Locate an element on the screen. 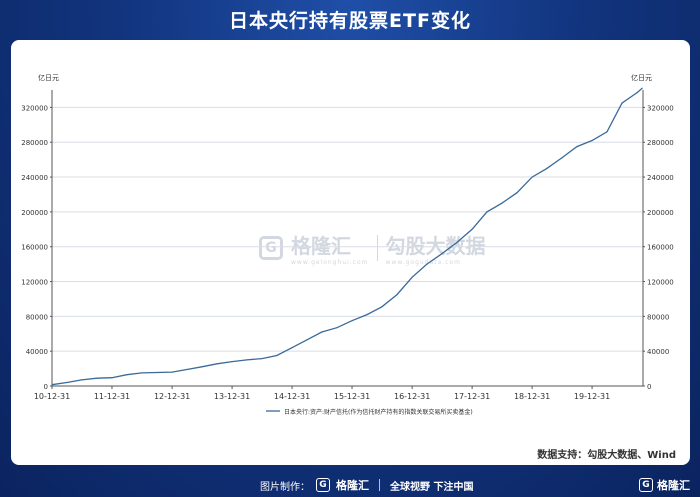 This screenshot has height=497, width=700. y-tick-label-left: 240000 is located at coordinates (34, 178).